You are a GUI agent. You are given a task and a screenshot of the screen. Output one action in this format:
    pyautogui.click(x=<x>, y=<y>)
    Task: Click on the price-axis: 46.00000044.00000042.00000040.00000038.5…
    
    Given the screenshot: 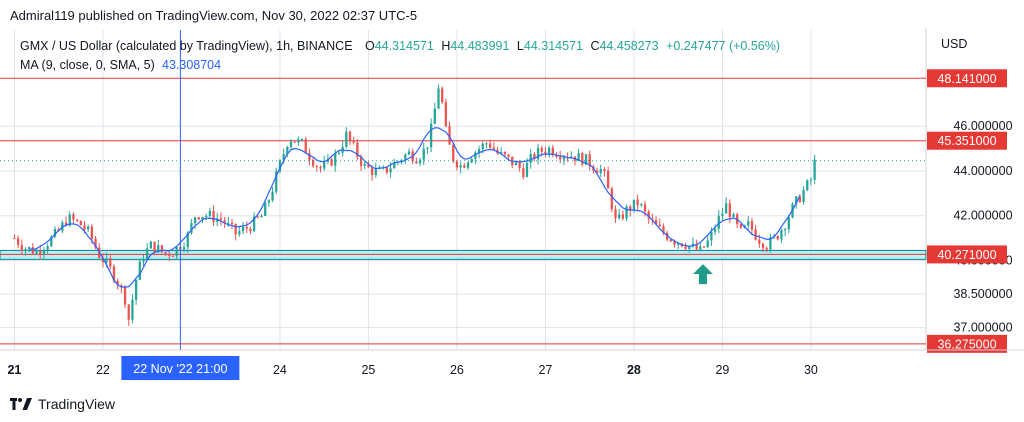 What is the action you would take?
    pyautogui.click(x=970, y=211)
    